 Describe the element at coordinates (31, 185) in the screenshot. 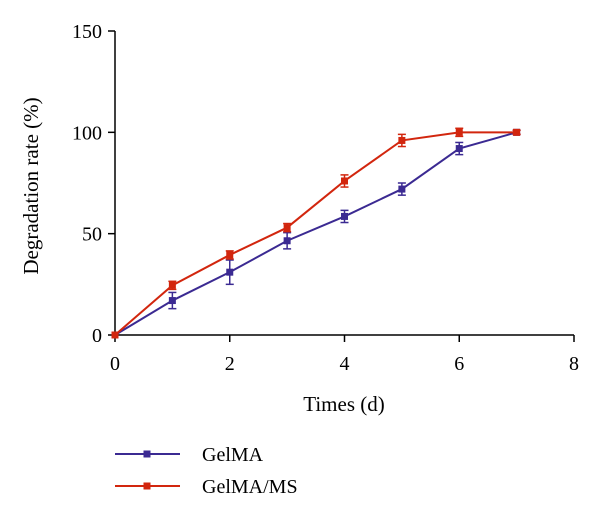

I see `y-axis-title: Degradation rate (%)` at that location.